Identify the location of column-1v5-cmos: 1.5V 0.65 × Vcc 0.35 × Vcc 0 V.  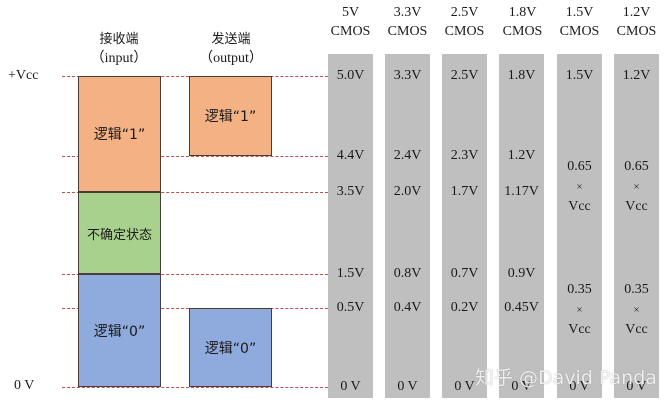
(579, 226).